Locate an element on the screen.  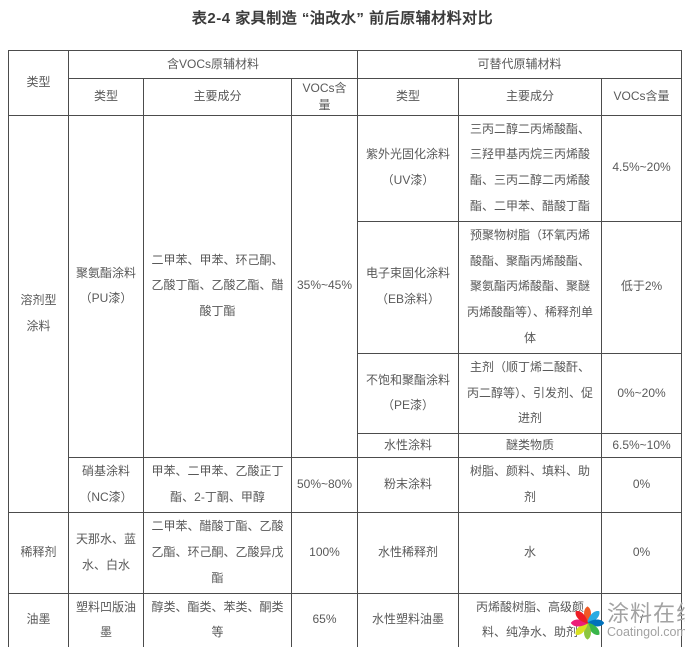
cell-thinner-type: 天那水、蓝水、白水 is located at coordinates (106, 553).